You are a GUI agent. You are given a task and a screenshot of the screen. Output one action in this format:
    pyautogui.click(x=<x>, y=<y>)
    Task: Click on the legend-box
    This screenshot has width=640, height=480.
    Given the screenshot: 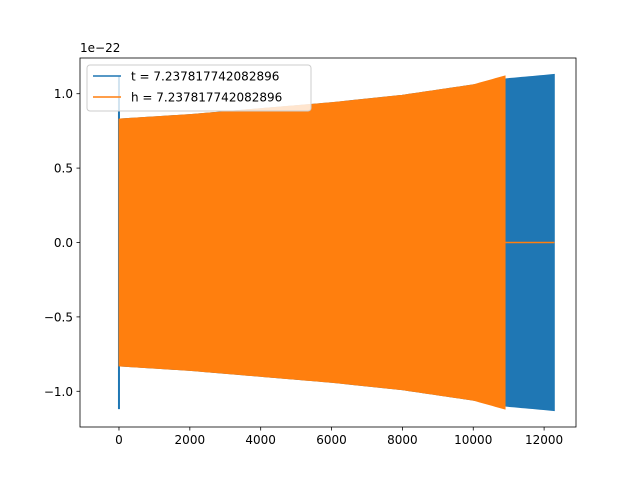 What is the action you would take?
    pyautogui.click(x=199, y=88)
    